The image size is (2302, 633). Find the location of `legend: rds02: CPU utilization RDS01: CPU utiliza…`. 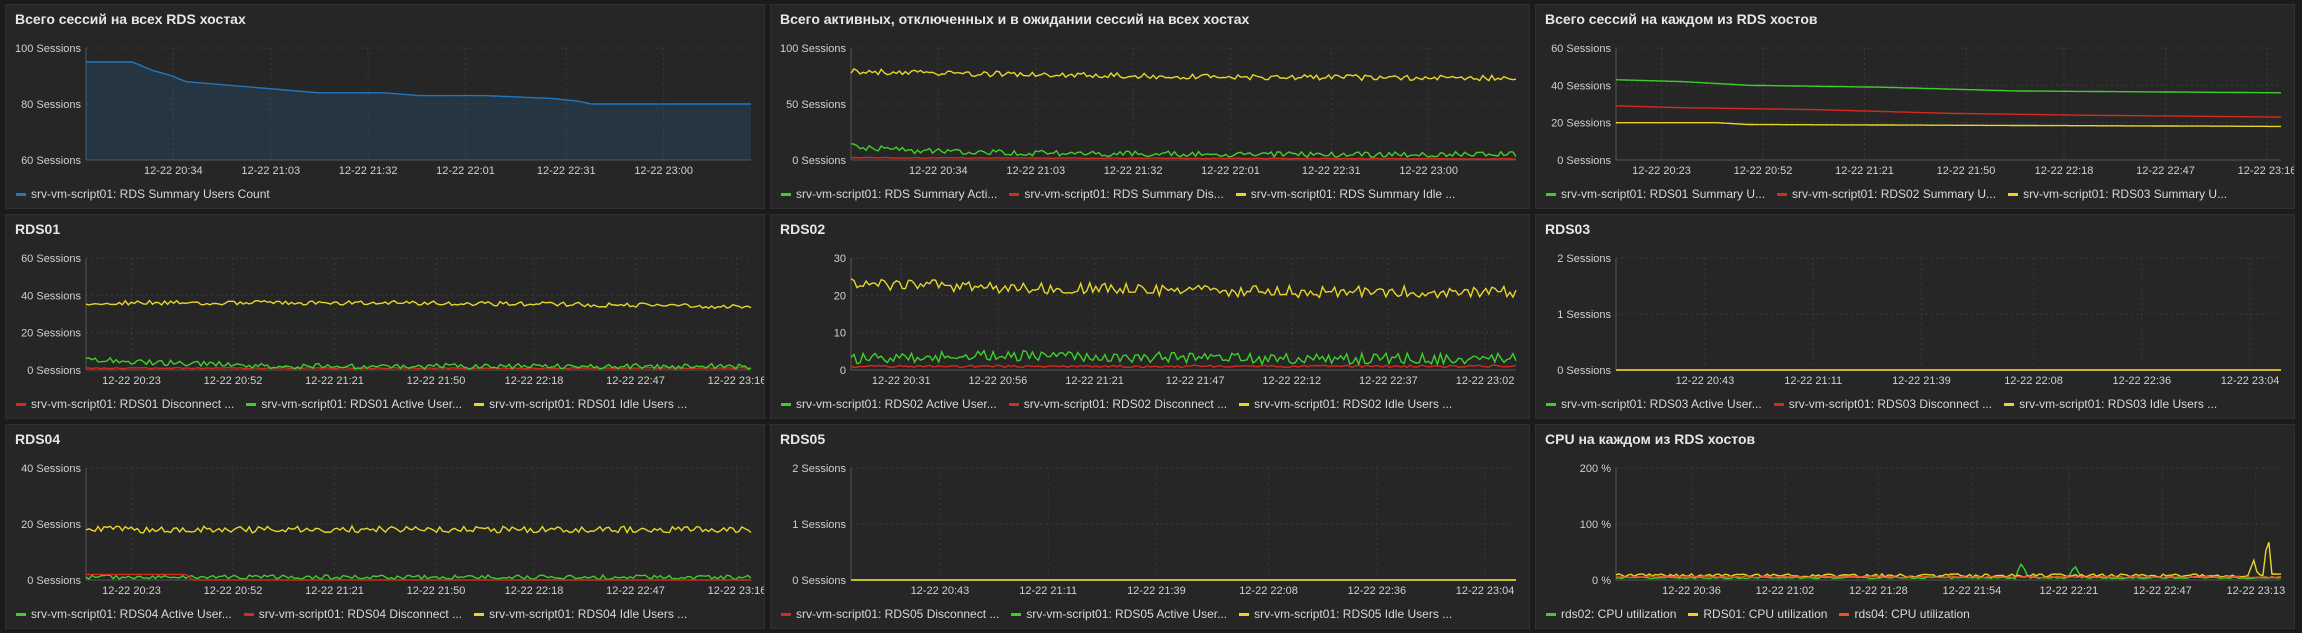

legend: rds02: CPU utilization RDS01: CPU utiliza… is located at coordinates (1758, 614).